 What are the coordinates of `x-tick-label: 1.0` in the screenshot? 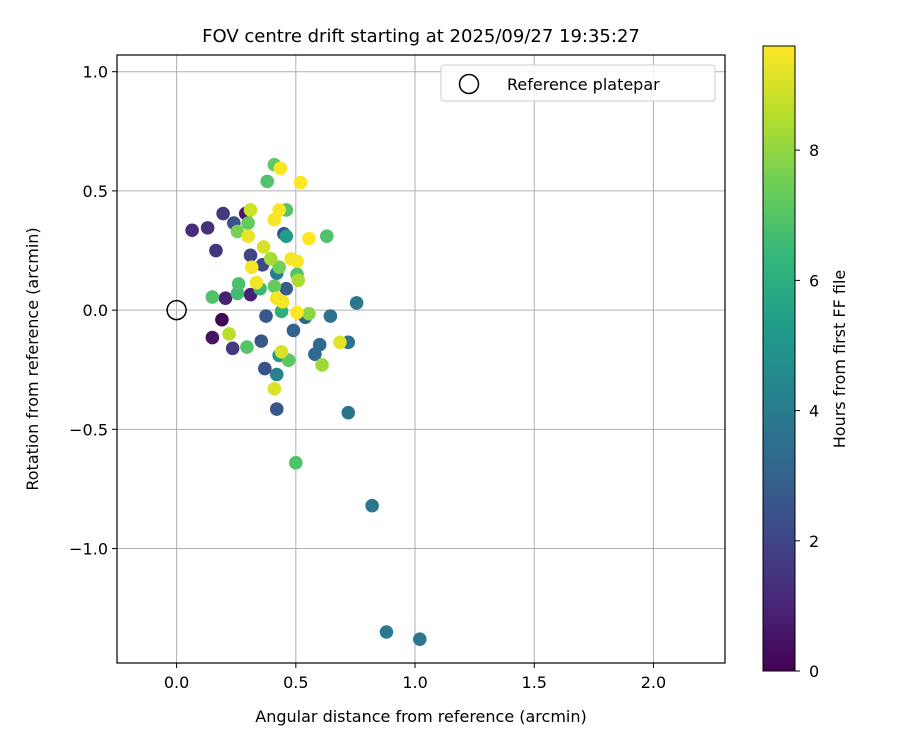 It's located at (414, 682).